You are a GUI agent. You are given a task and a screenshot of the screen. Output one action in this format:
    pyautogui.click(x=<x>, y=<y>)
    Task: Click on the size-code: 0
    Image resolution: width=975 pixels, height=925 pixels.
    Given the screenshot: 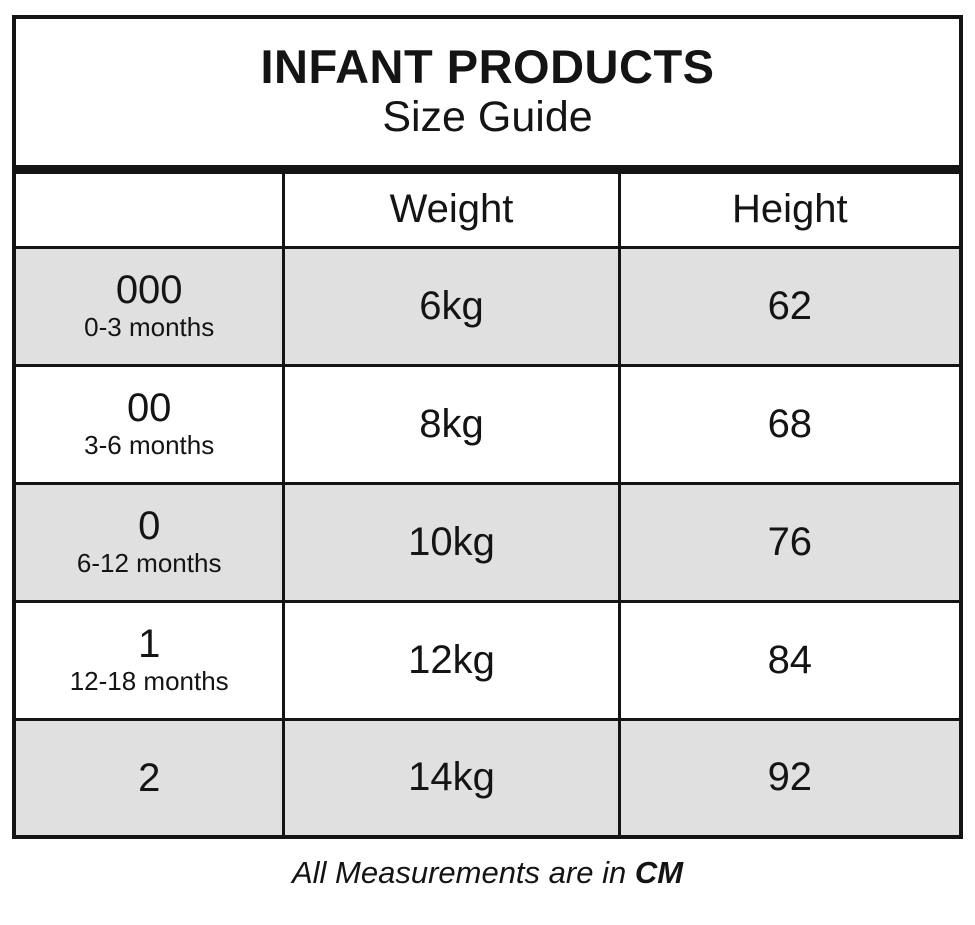 What is the action you would take?
    pyautogui.click(x=149, y=526)
    